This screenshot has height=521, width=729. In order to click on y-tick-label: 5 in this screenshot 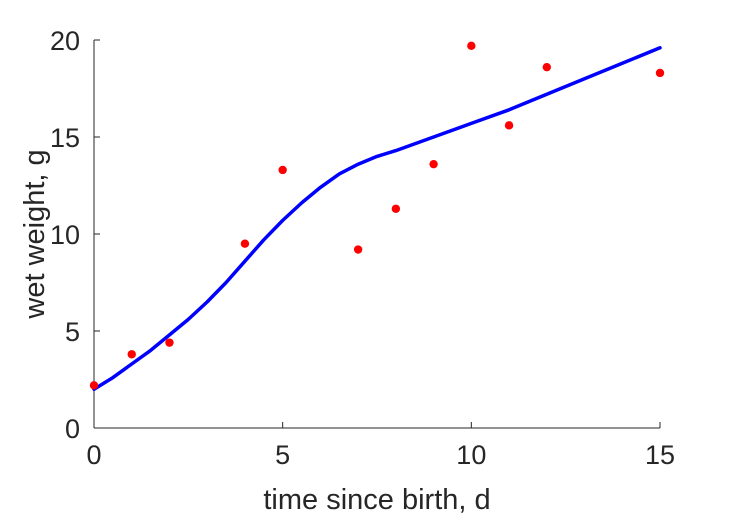, I will do `click(72, 332)`.